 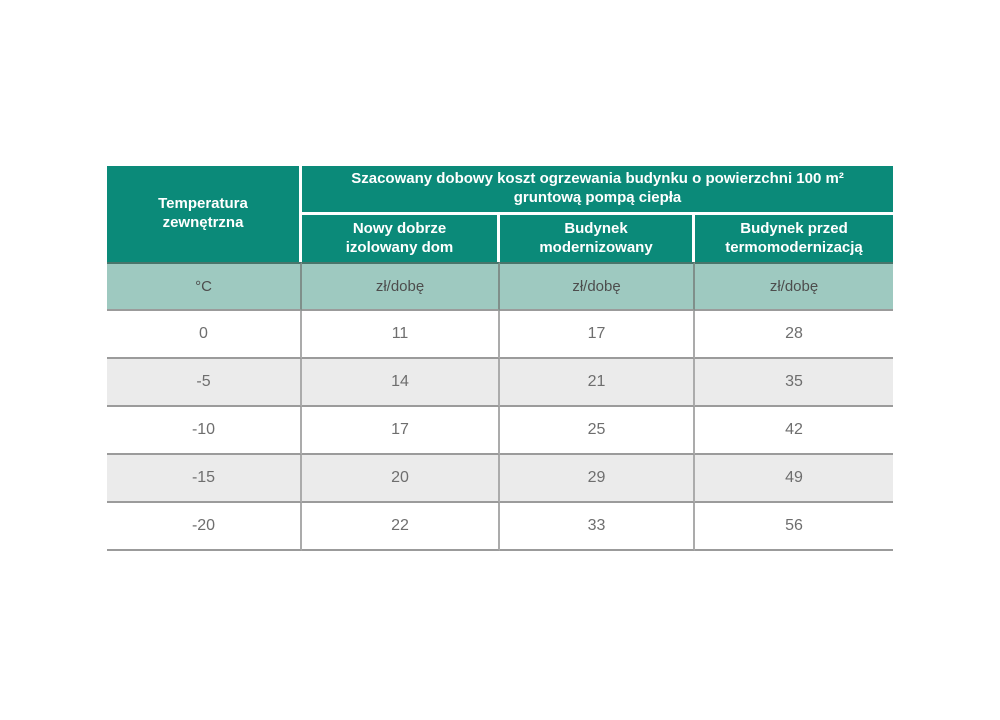 What do you see at coordinates (597, 527) in the screenshot?
I see `cost-value: 33` at bounding box center [597, 527].